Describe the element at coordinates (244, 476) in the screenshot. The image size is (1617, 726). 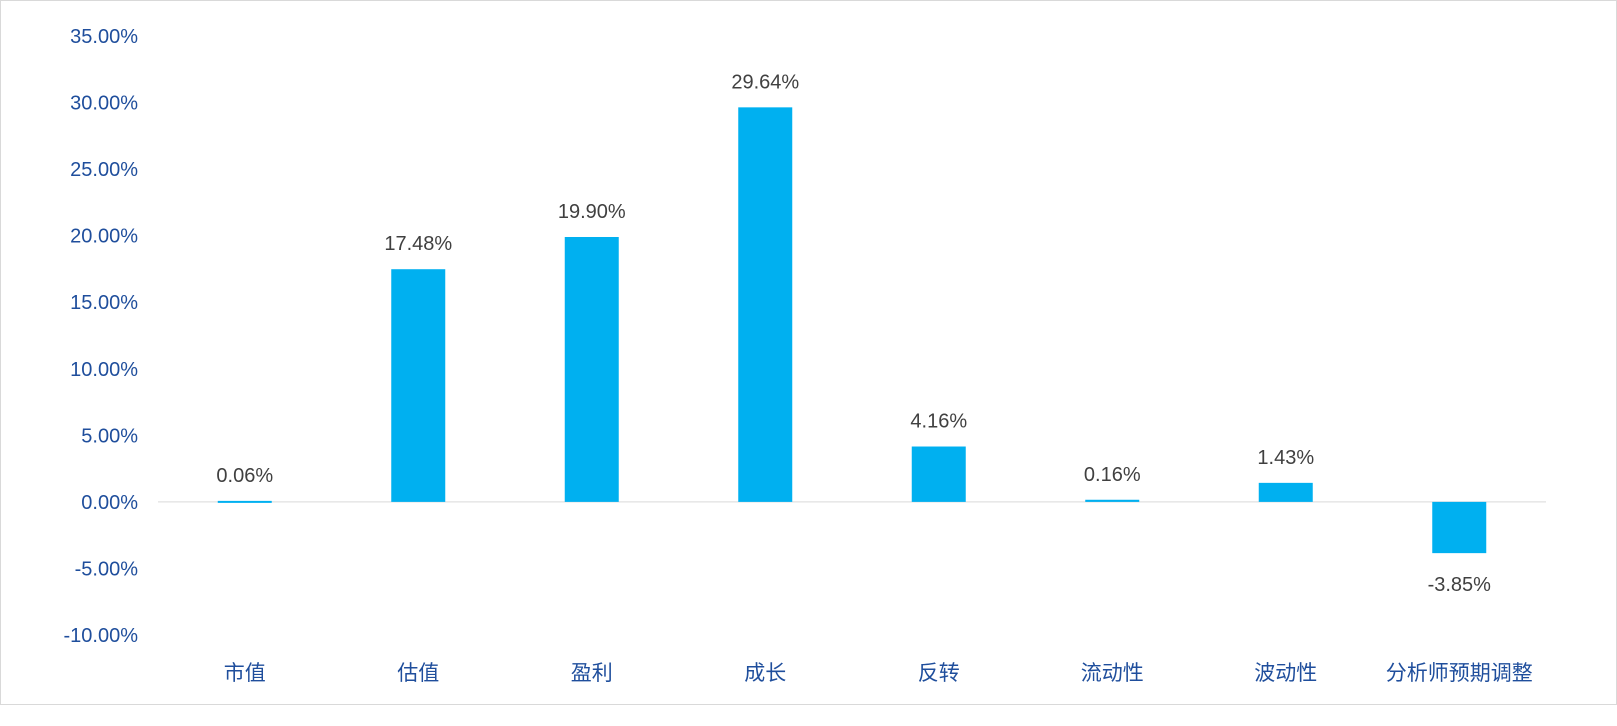
I see `data-label: 0.06%` at that location.